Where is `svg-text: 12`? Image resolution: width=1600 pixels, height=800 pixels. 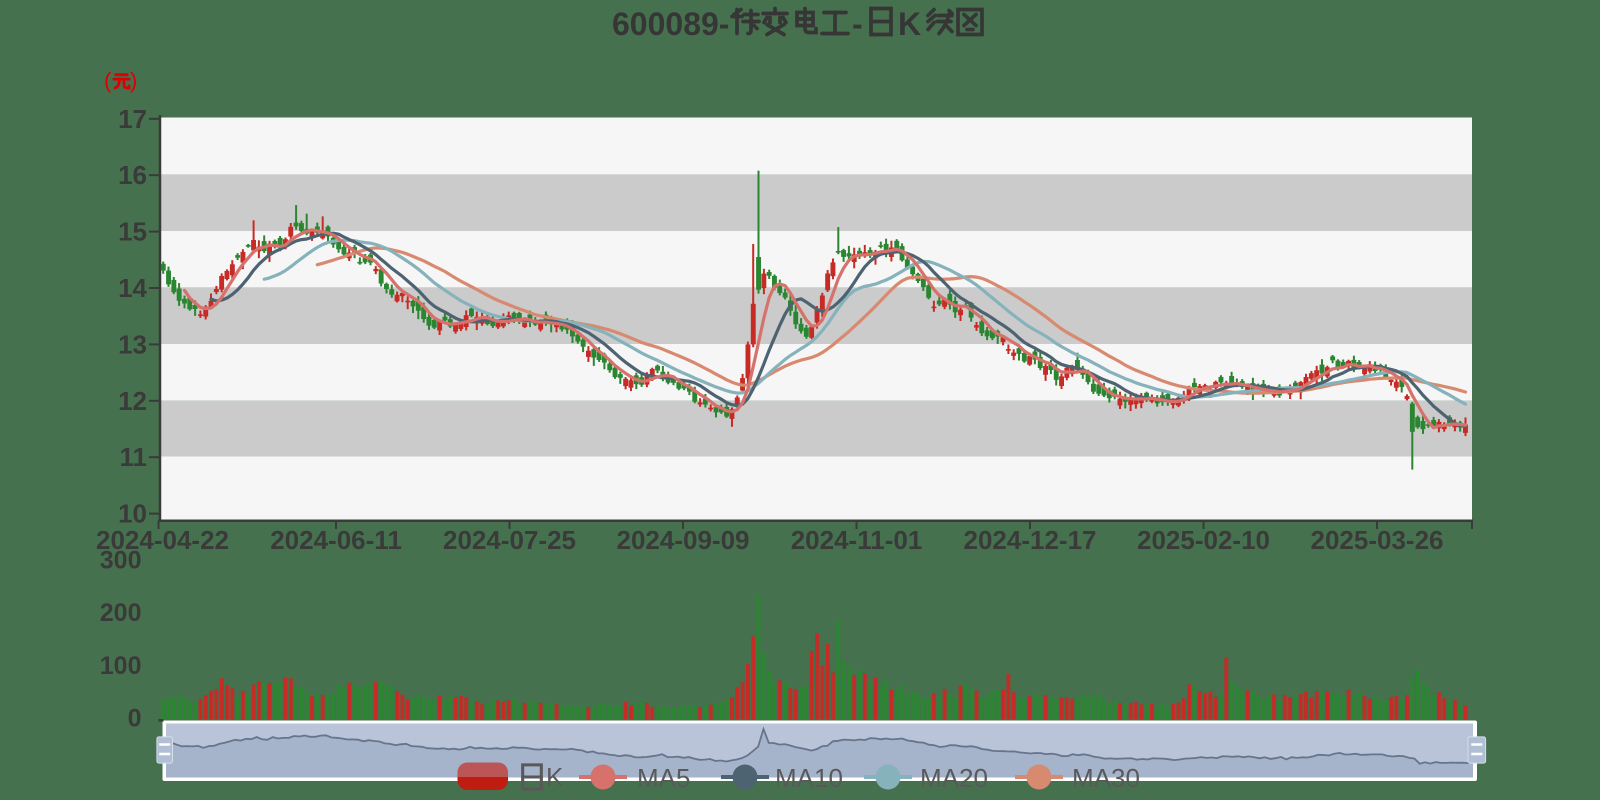
svg-text: 12 is located at coordinates (132, 401).